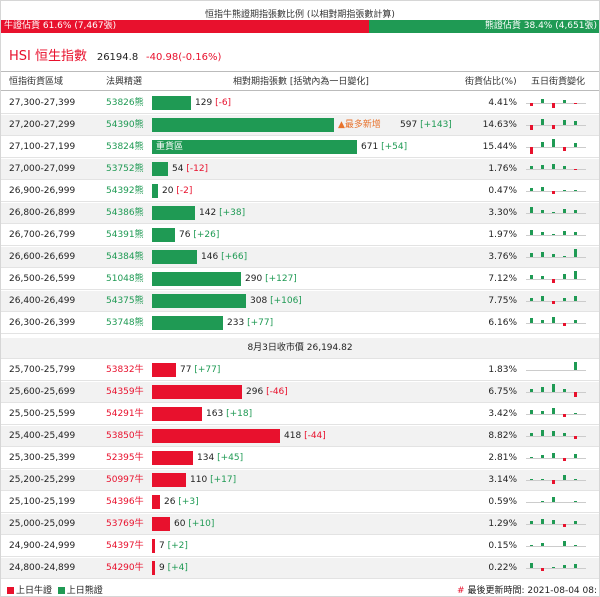 The image size is (600, 597). What do you see at coordinates (200, 370) in the screenshot?
I see `contracts-label: 77 [+77]` at bounding box center [200, 370].